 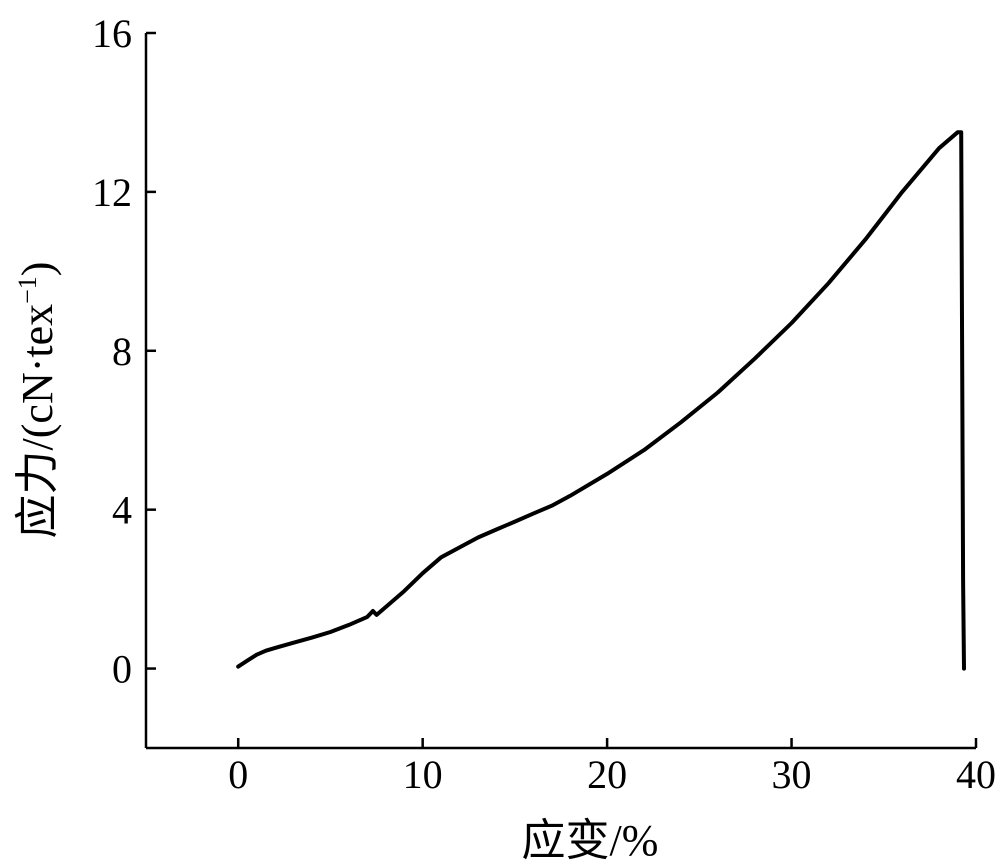 I want to click on y-tick-label: 0, so click(x=122, y=669).